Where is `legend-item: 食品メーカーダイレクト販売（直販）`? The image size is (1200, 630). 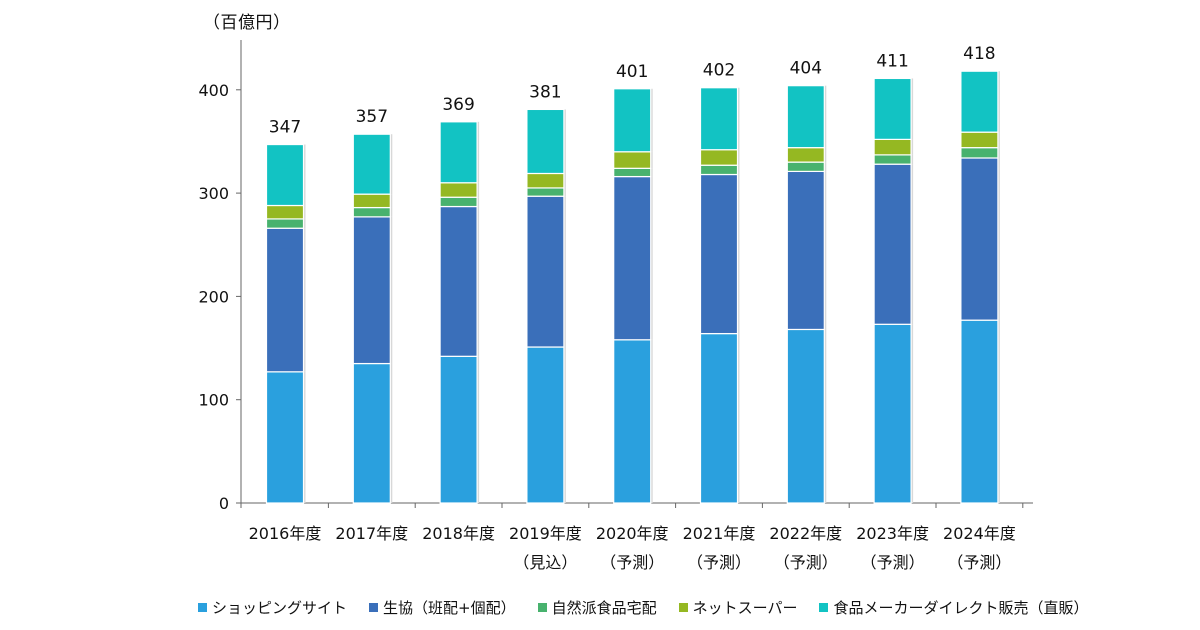
legend-item: 食品メーカーダイレクト販売（直販） is located at coordinates (953, 607).